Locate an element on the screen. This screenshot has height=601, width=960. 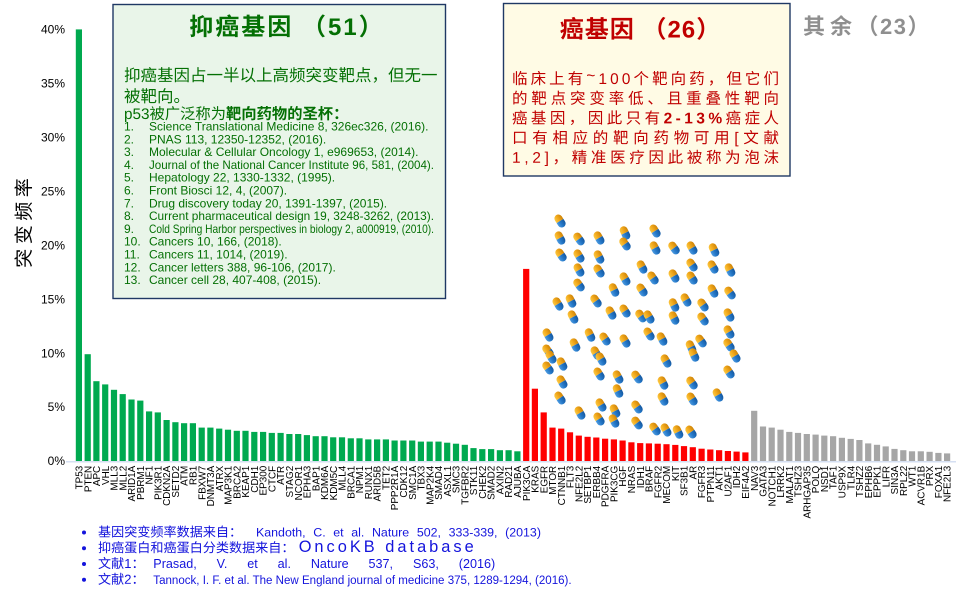
svg-text: AXIN2 is located at coordinates (501, 480).